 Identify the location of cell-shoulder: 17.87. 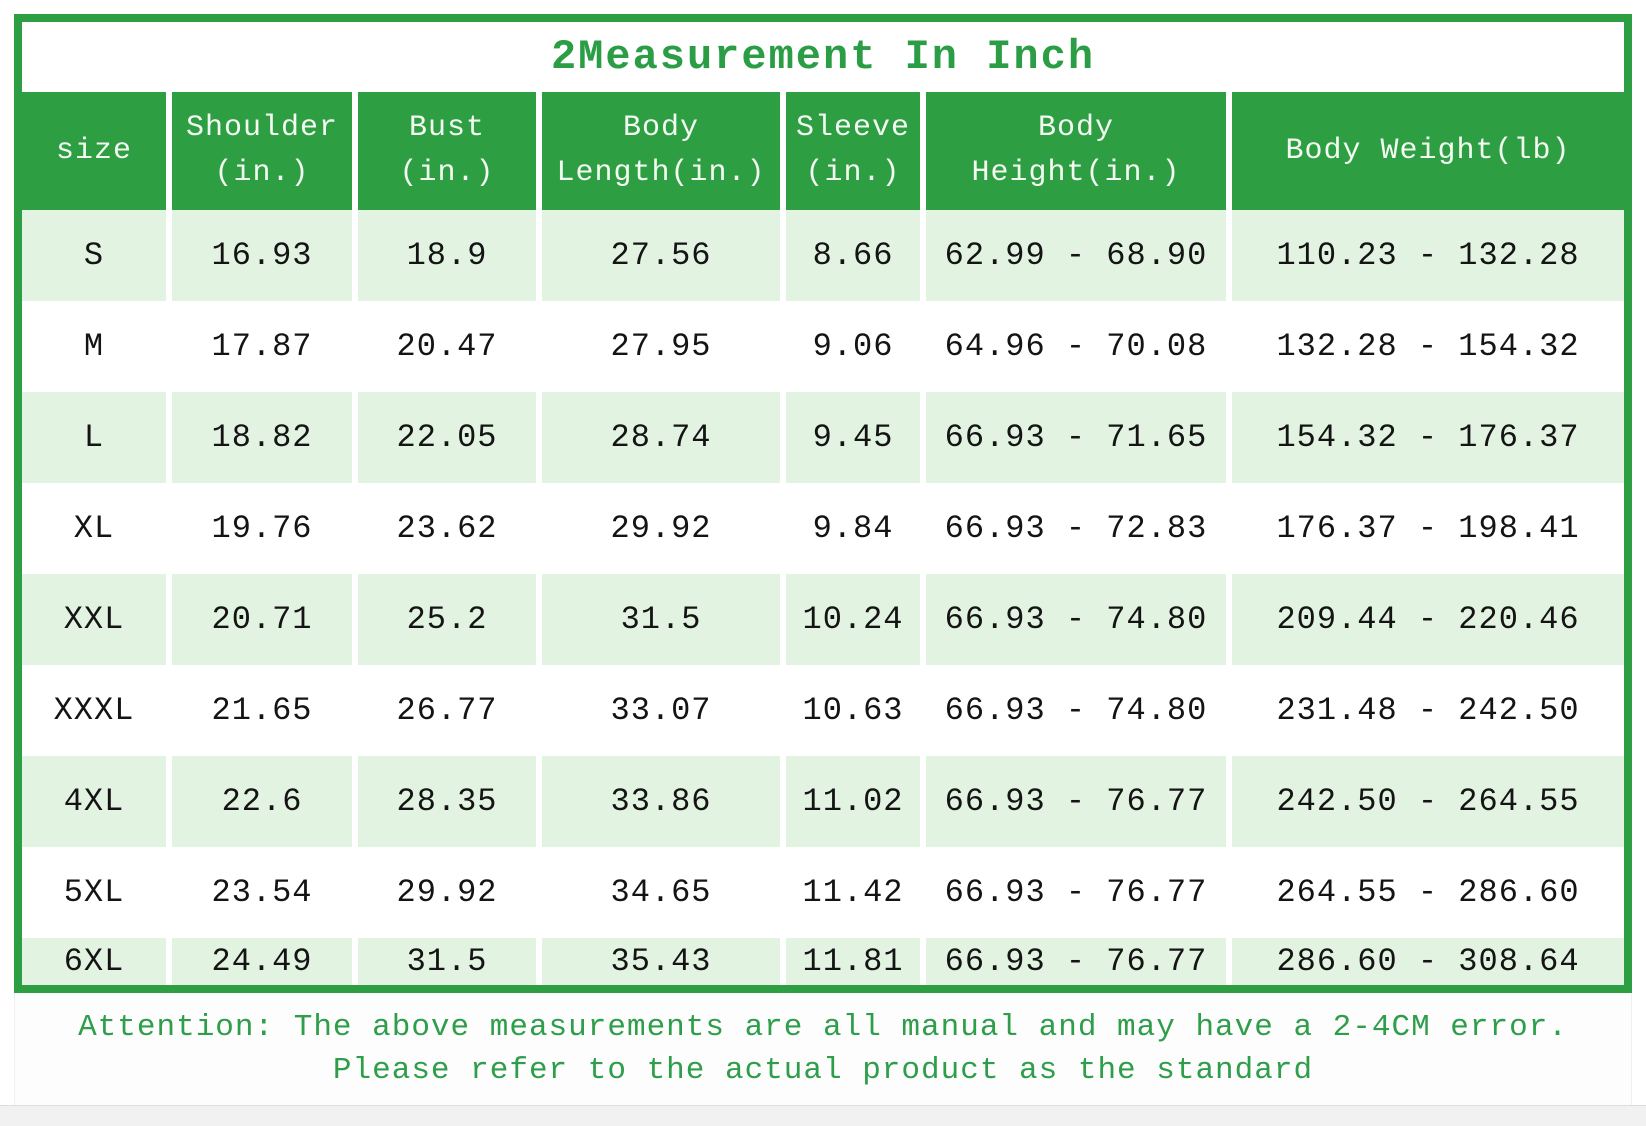
(262, 346).